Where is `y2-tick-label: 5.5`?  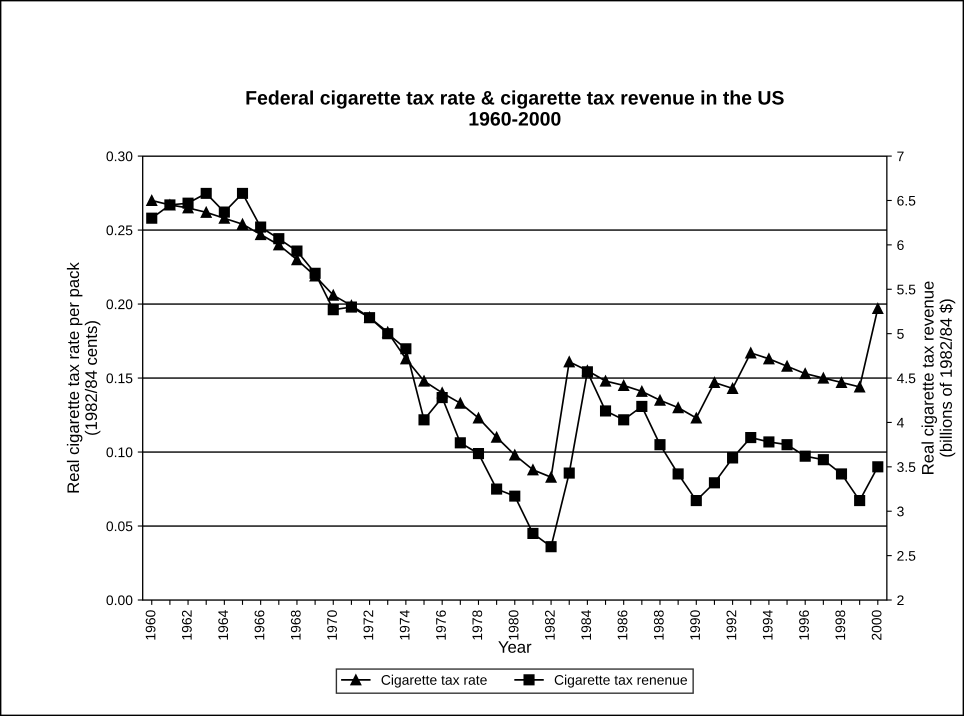 y2-tick-label: 5.5 is located at coordinates (906, 289).